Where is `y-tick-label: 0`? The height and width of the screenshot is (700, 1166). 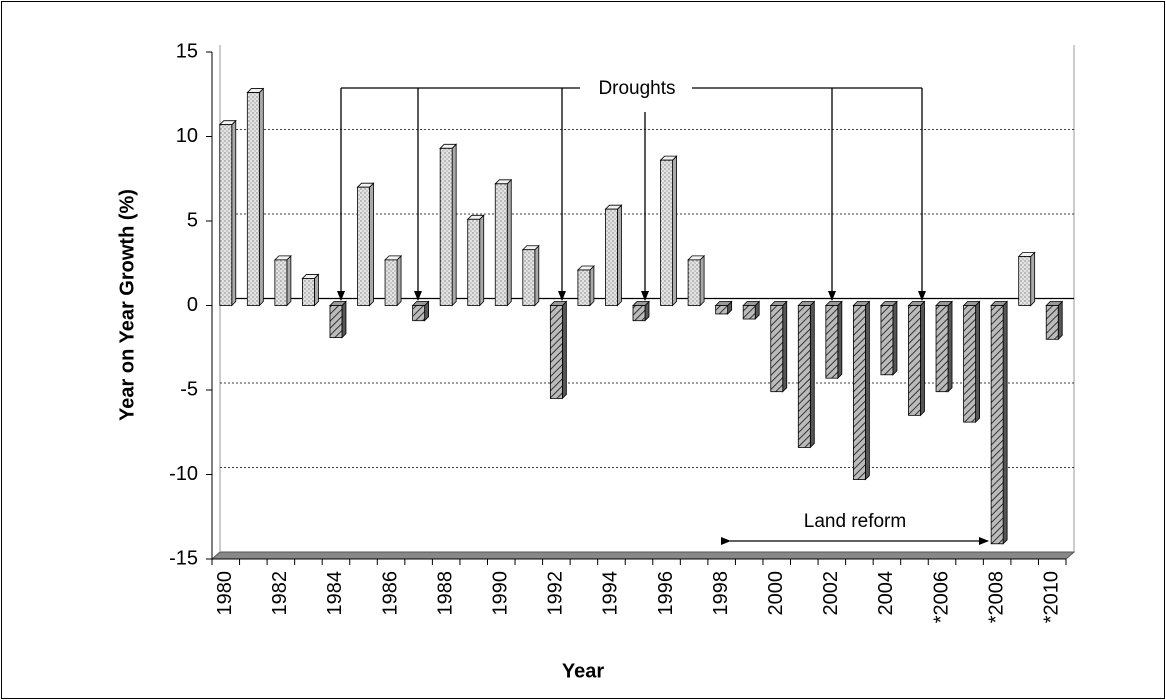
y-tick-label: 0 is located at coordinates (192, 305).